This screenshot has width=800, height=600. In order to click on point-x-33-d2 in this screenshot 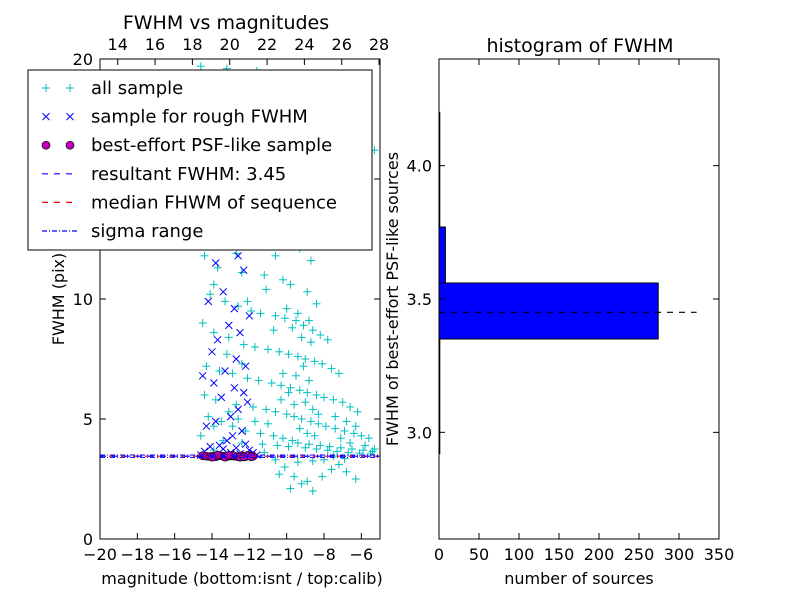, I will do `click(245, 444)`.